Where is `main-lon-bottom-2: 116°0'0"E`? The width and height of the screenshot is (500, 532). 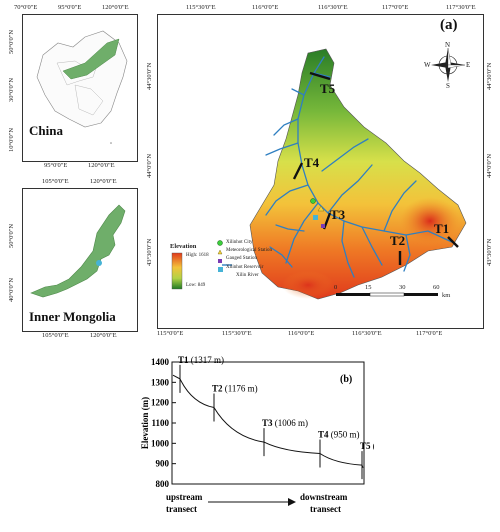 main-lon-bottom-2: 116°0'0"E is located at coordinates (301, 333).